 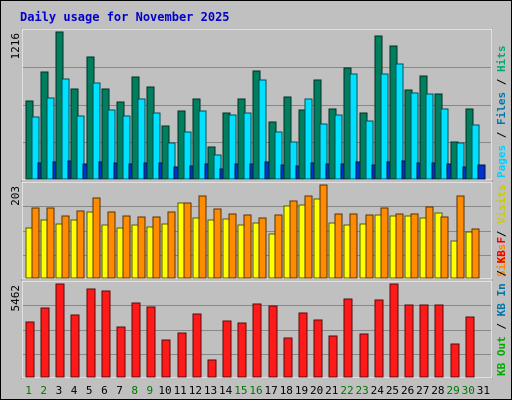 What do you see at coordinates (150, 390) in the screenshot?
I see `x-tick-label-9: 9` at bounding box center [150, 390].